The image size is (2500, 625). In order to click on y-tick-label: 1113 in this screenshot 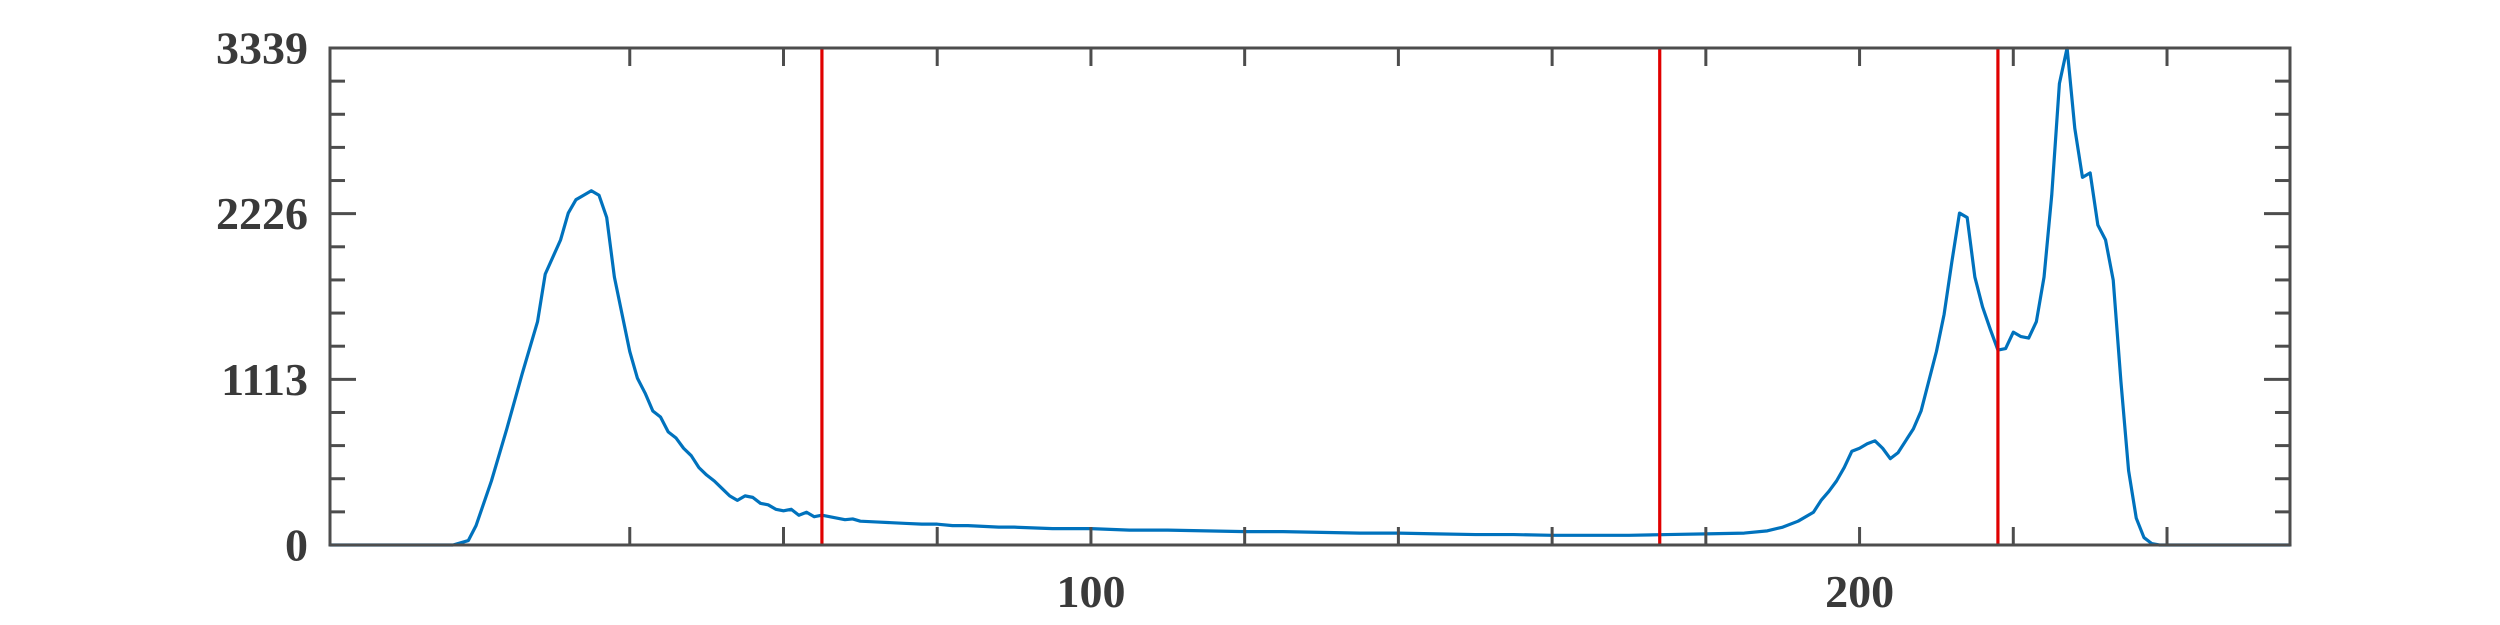, I will do `click(264, 379)`.